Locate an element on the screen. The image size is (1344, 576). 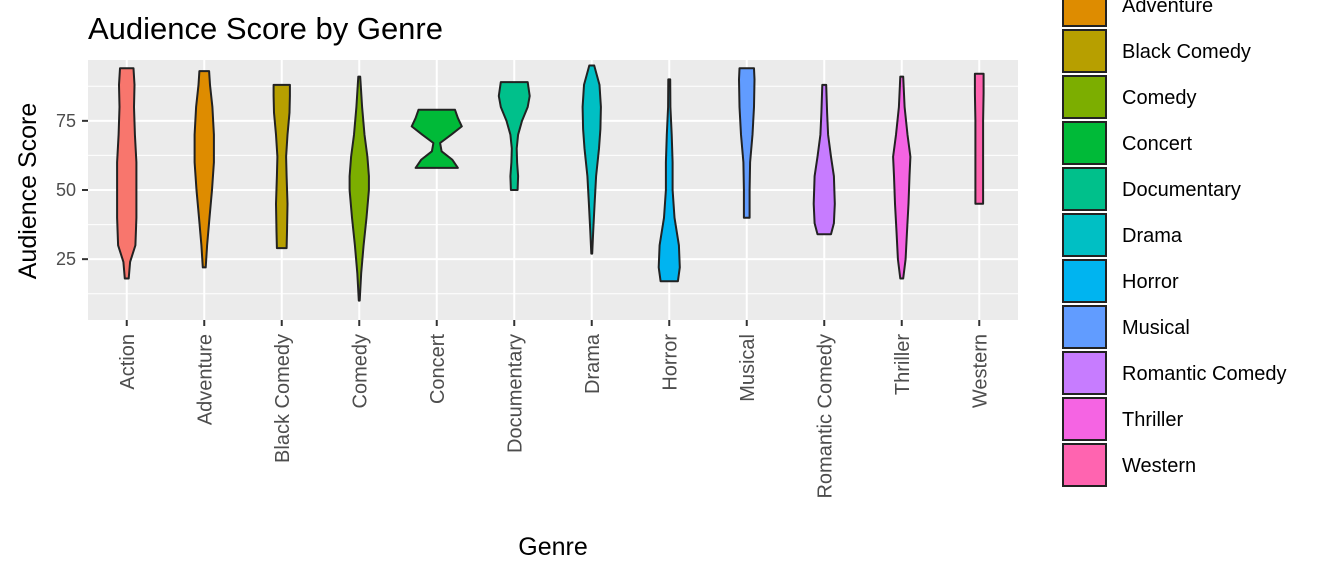
legend-label: Musical is located at coordinates (1156, 328).